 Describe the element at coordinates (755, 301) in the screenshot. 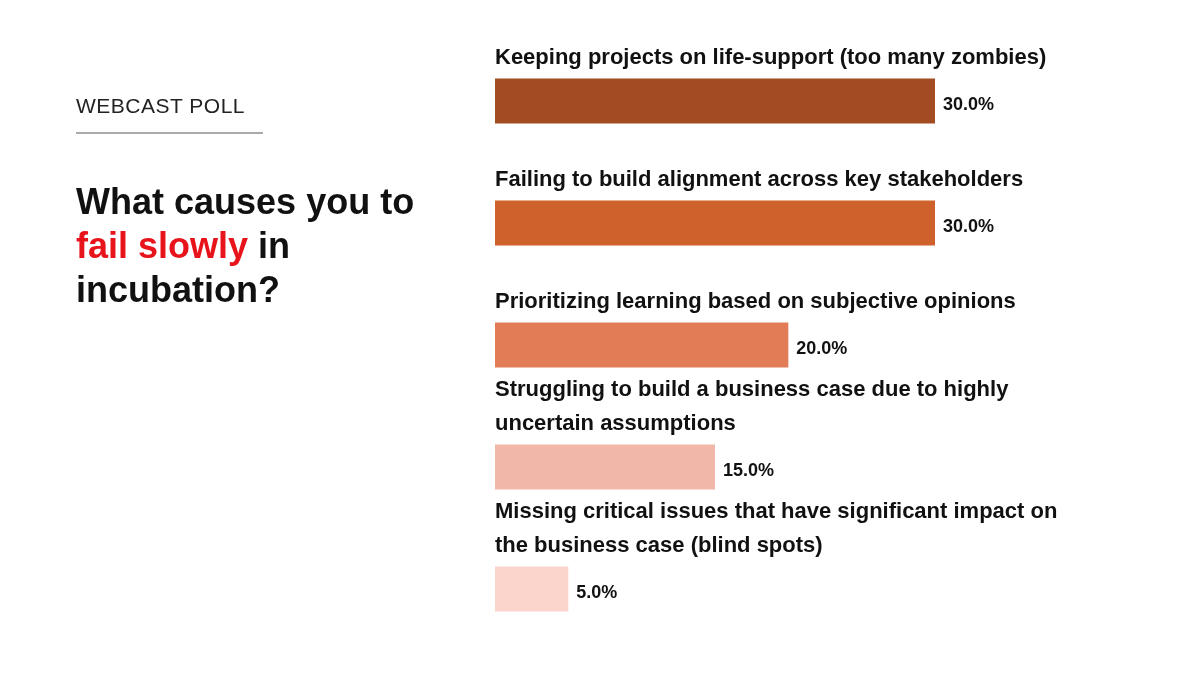

I see `y-tick-label: Prioritizing learning based on subjective opinions` at that location.